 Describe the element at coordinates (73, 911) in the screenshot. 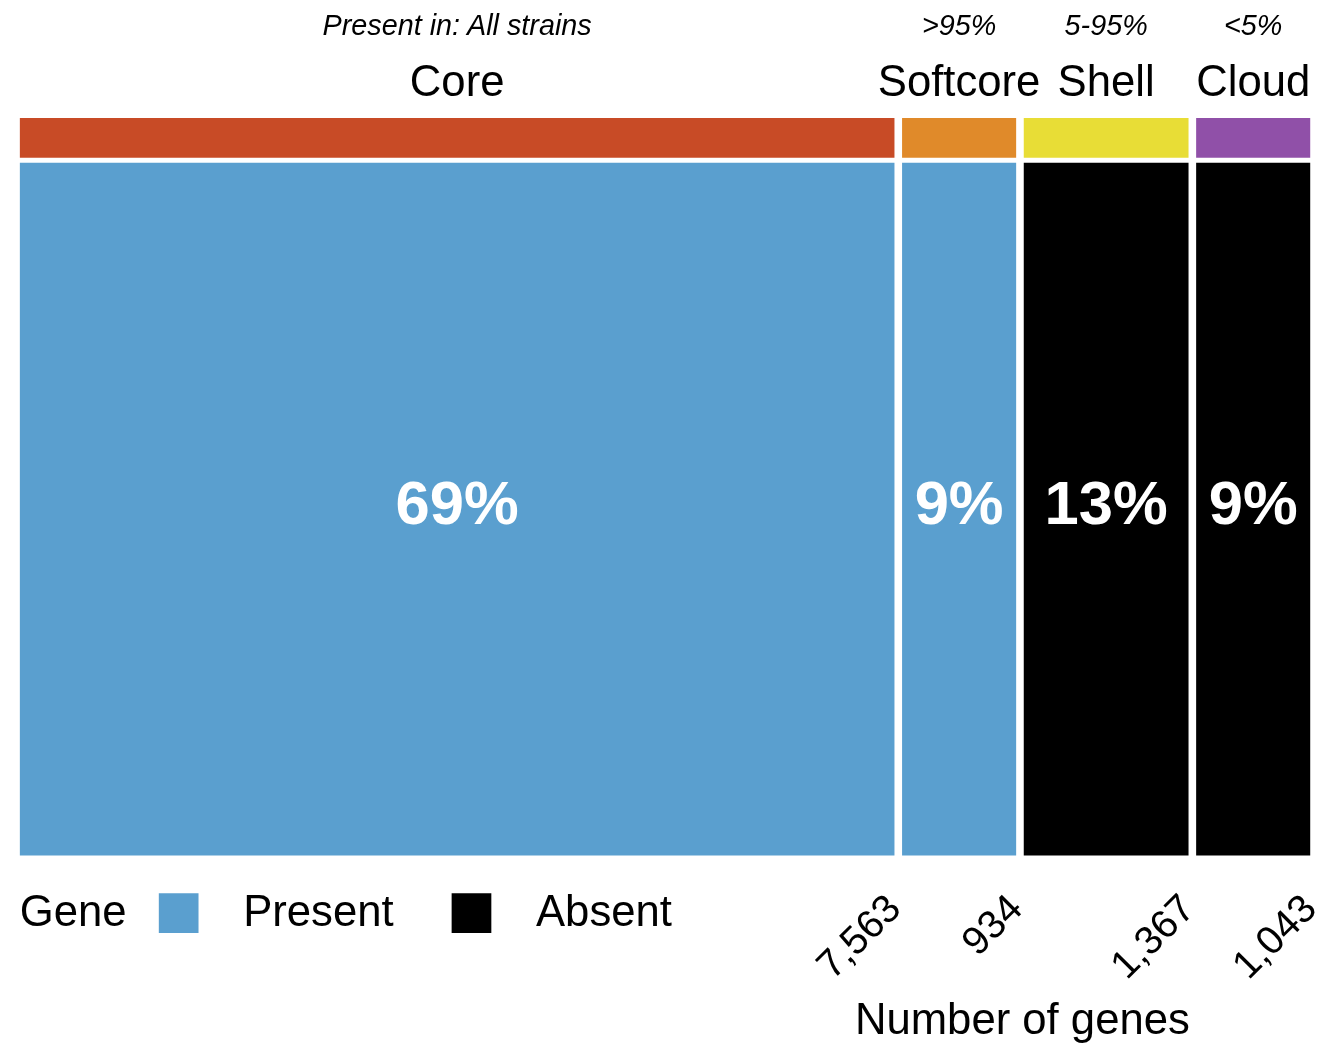

I see `legend-title: Gene` at that location.